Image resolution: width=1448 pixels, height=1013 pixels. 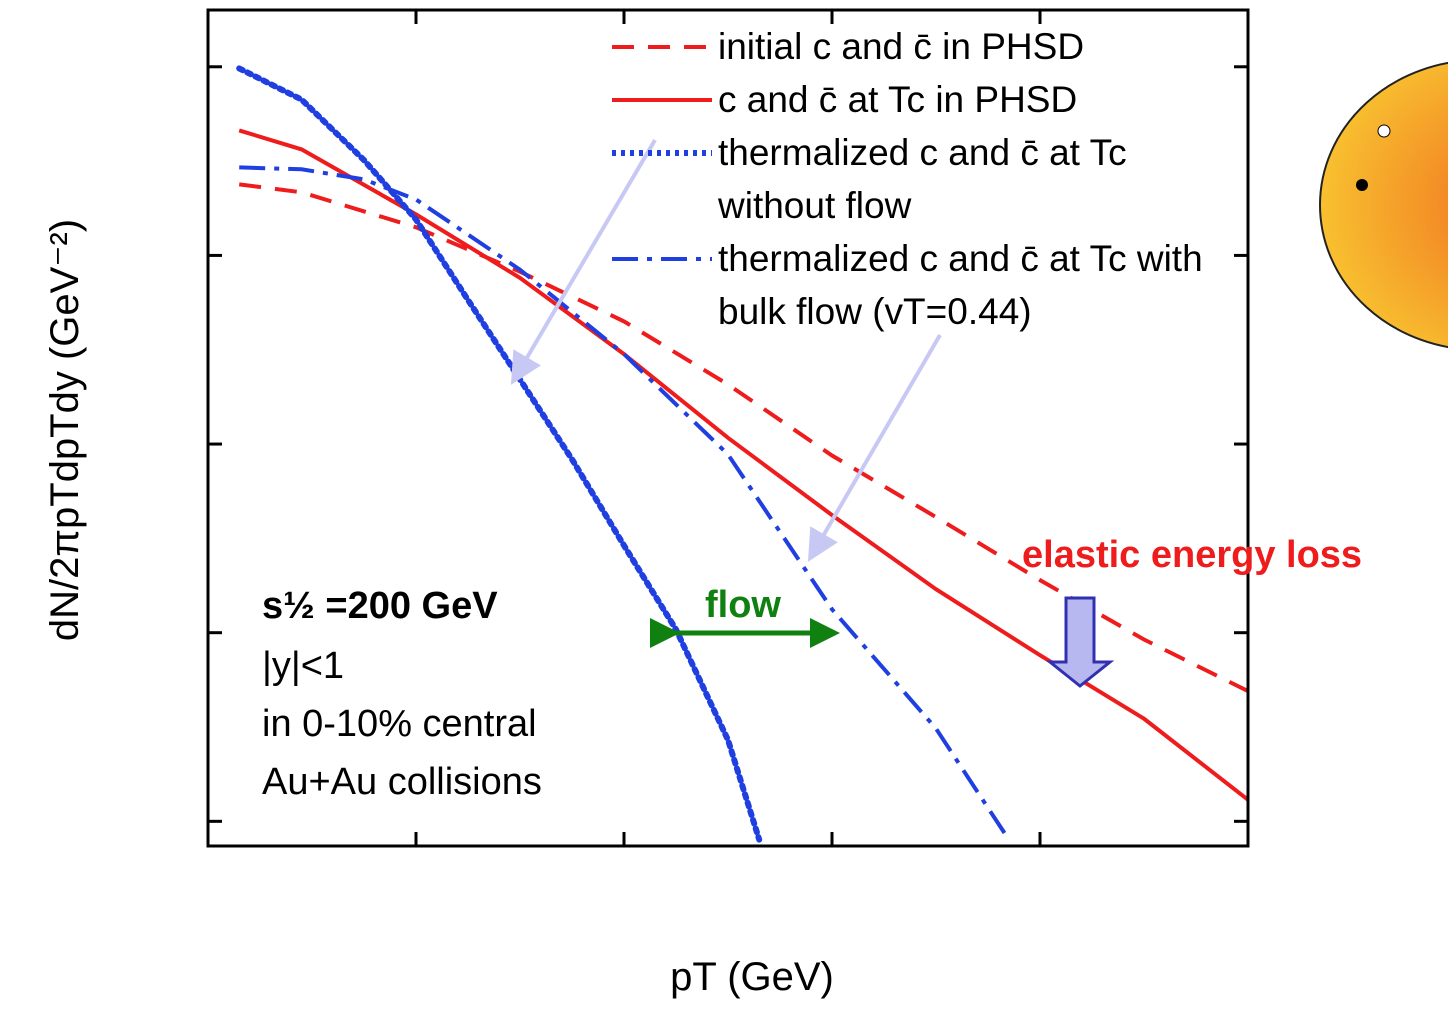 What do you see at coordinates (65, 430) in the screenshot?
I see `y-axis-label: dN/2πpTdpTdy (GeV⁻²)` at bounding box center [65, 430].